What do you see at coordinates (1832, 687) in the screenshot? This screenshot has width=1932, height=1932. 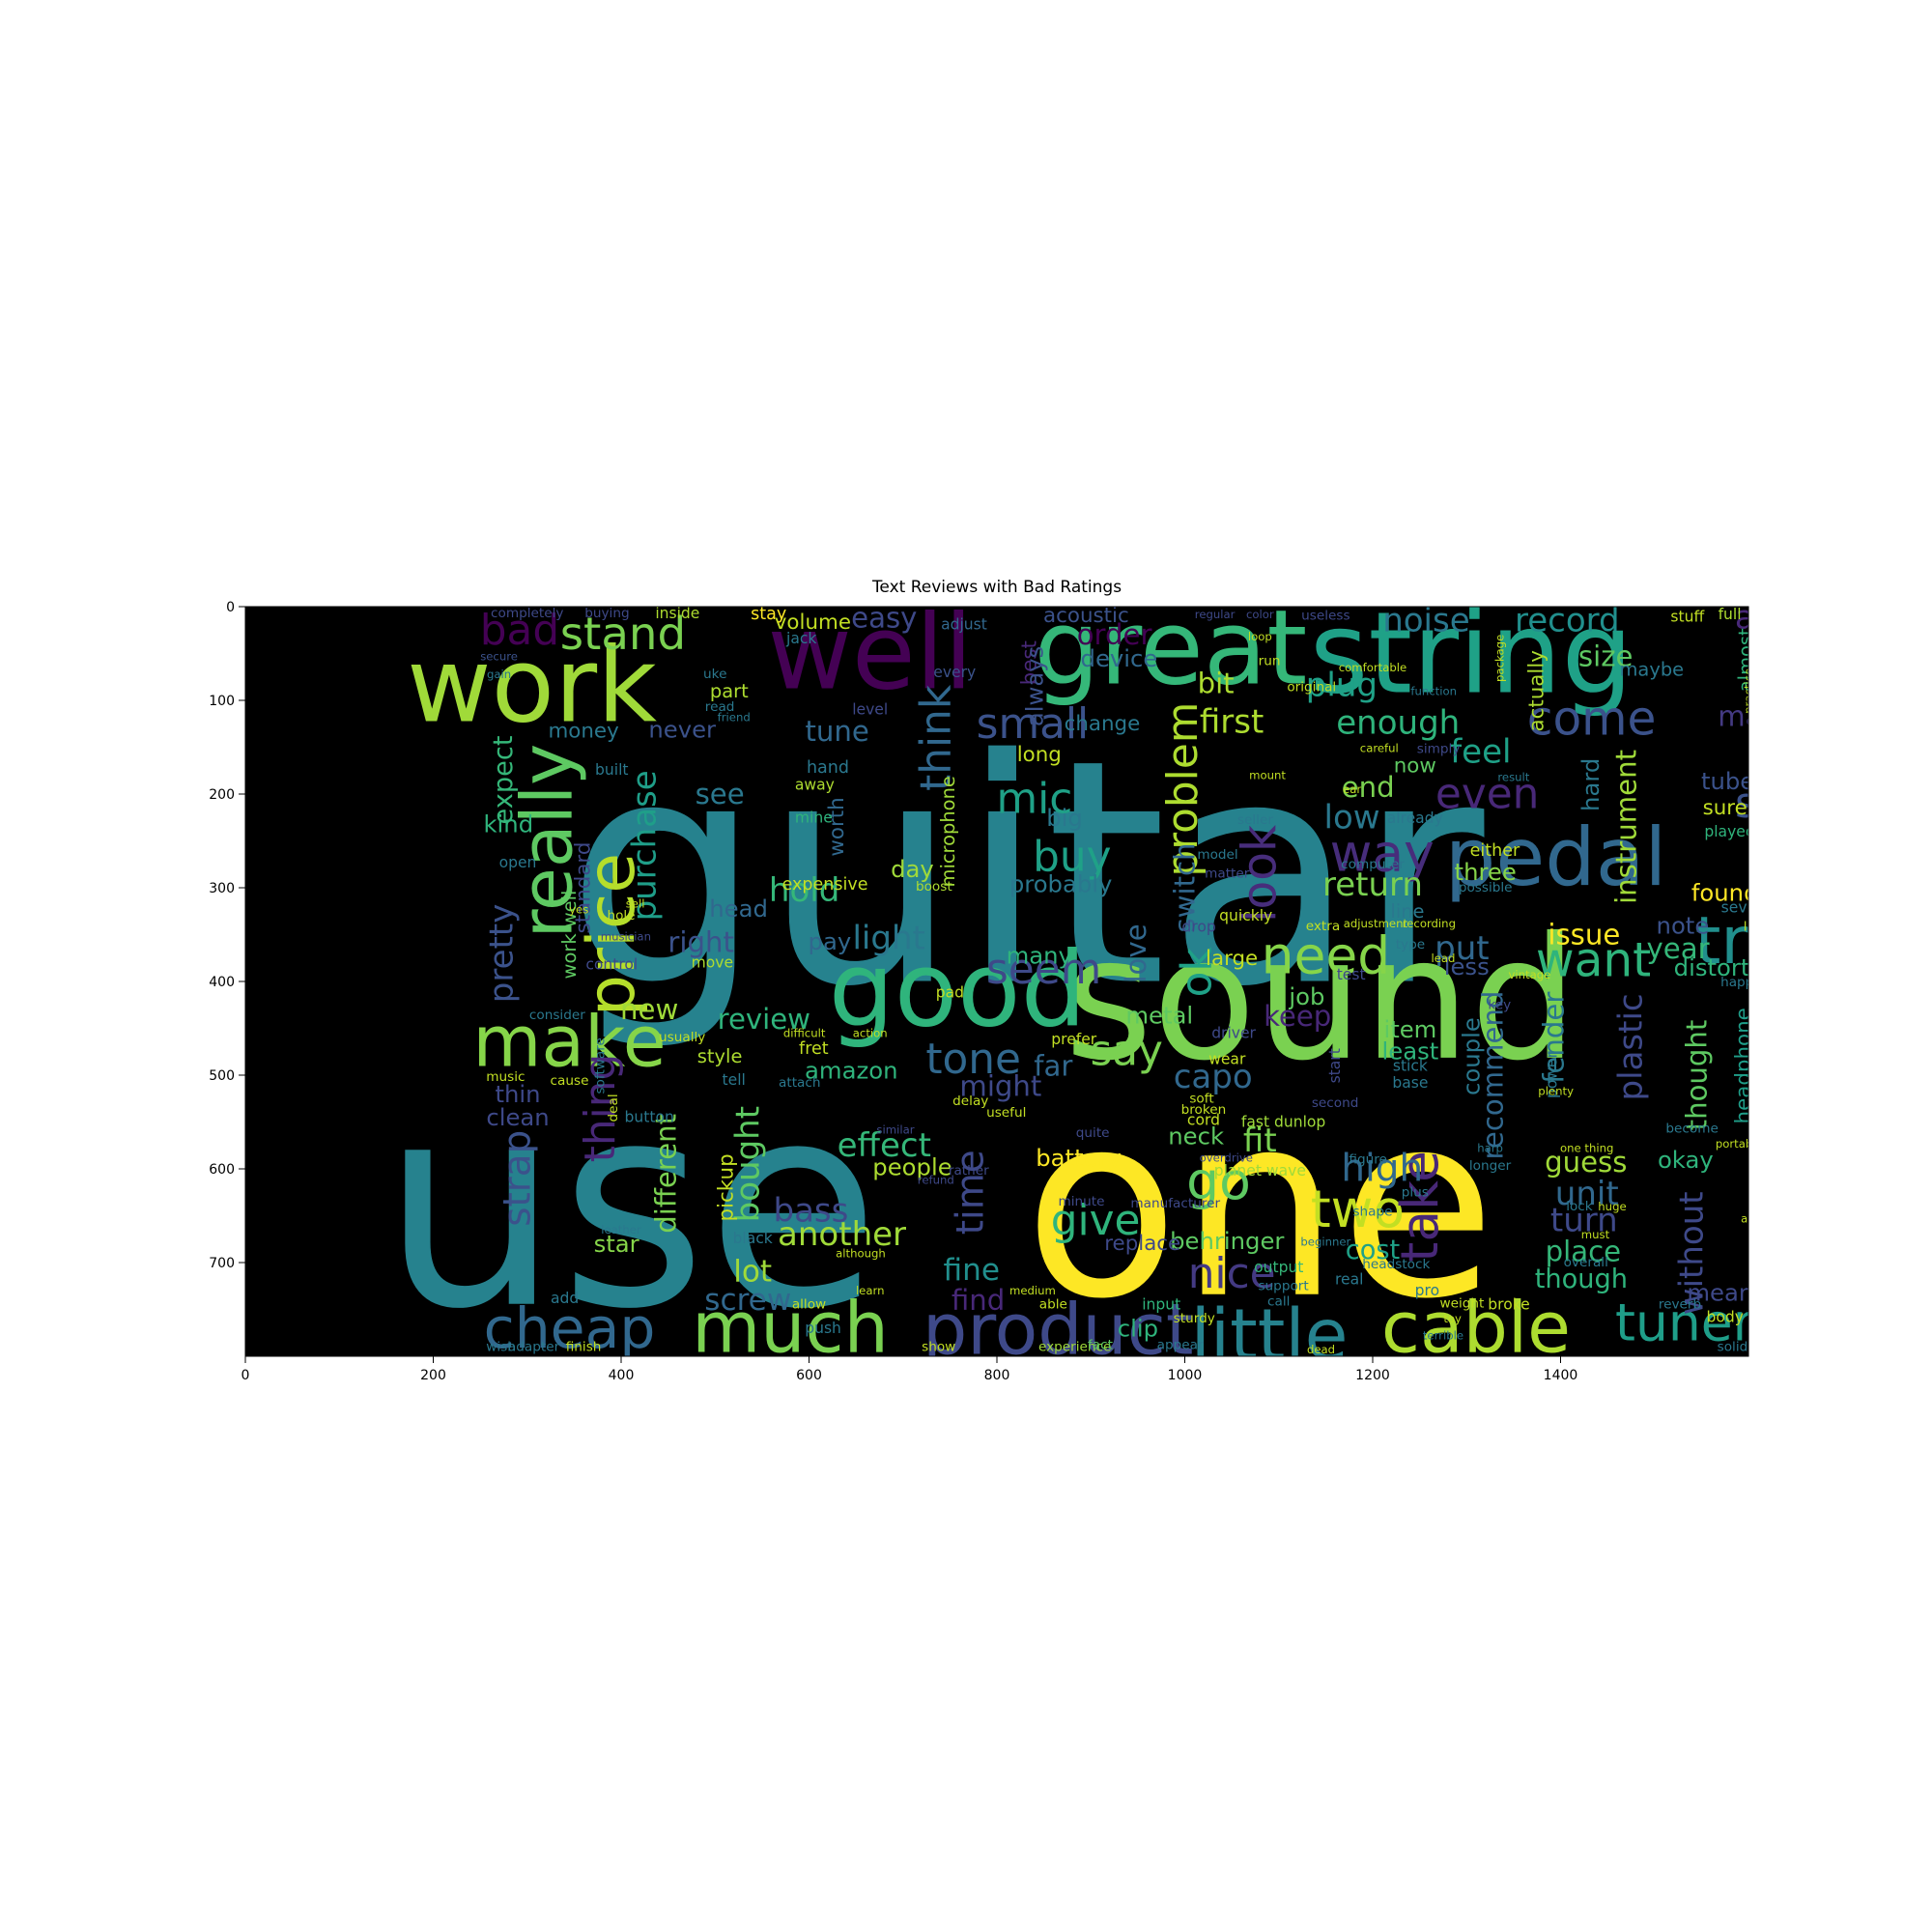 I see `word-speaker: speaker` at bounding box center [1832, 687].